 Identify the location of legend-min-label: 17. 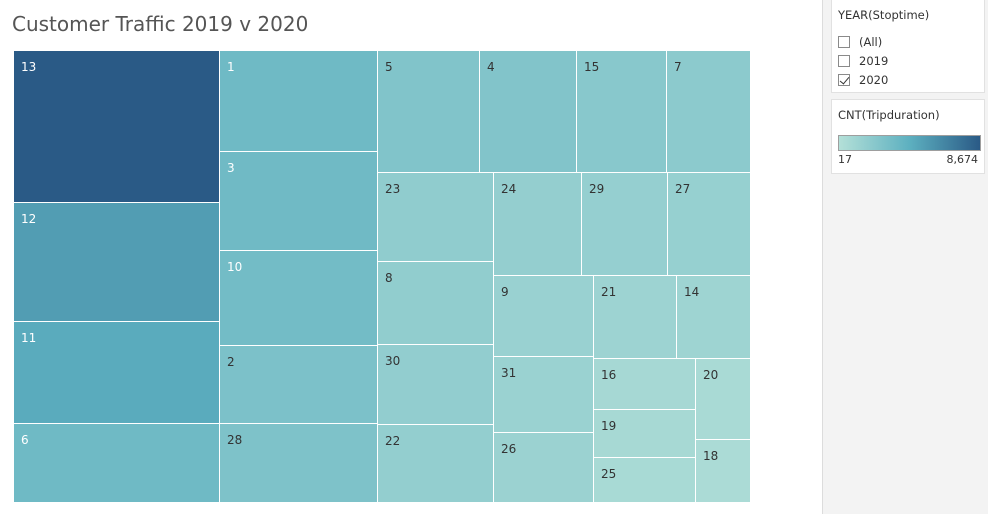
(845, 159).